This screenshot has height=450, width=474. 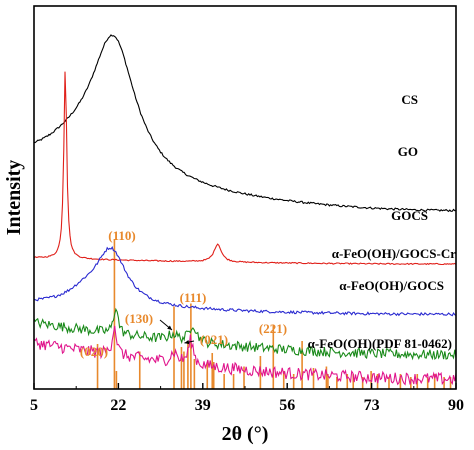 What do you see at coordinates (118, 405) in the screenshot?
I see `x-tick-label: 22` at bounding box center [118, 405].